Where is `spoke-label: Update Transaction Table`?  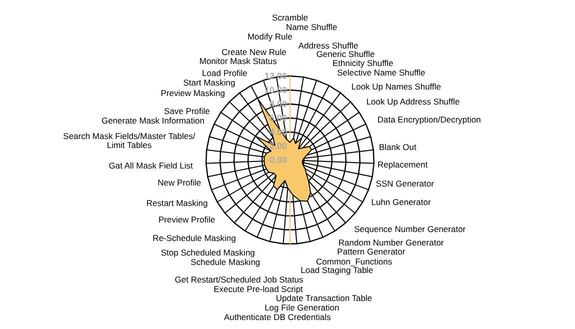
spoke-label: Update Transaction Table is located at coordinates (324, 298).